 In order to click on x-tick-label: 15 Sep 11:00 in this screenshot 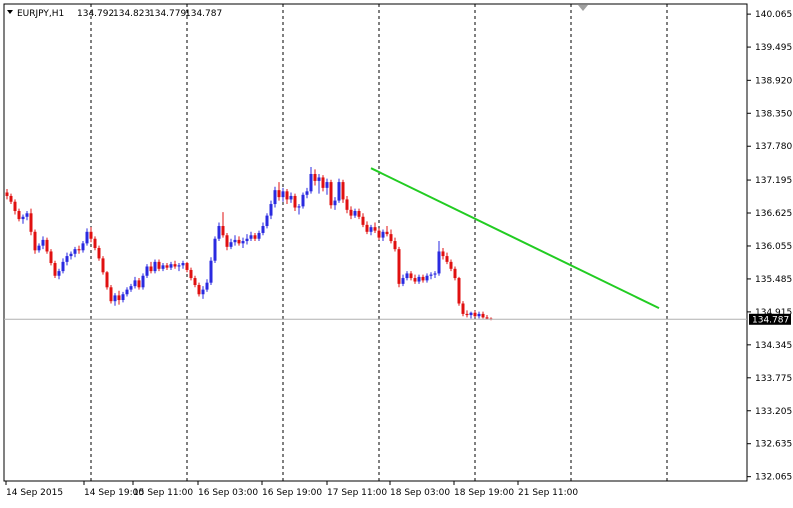, I will do `click(163, 493)`.